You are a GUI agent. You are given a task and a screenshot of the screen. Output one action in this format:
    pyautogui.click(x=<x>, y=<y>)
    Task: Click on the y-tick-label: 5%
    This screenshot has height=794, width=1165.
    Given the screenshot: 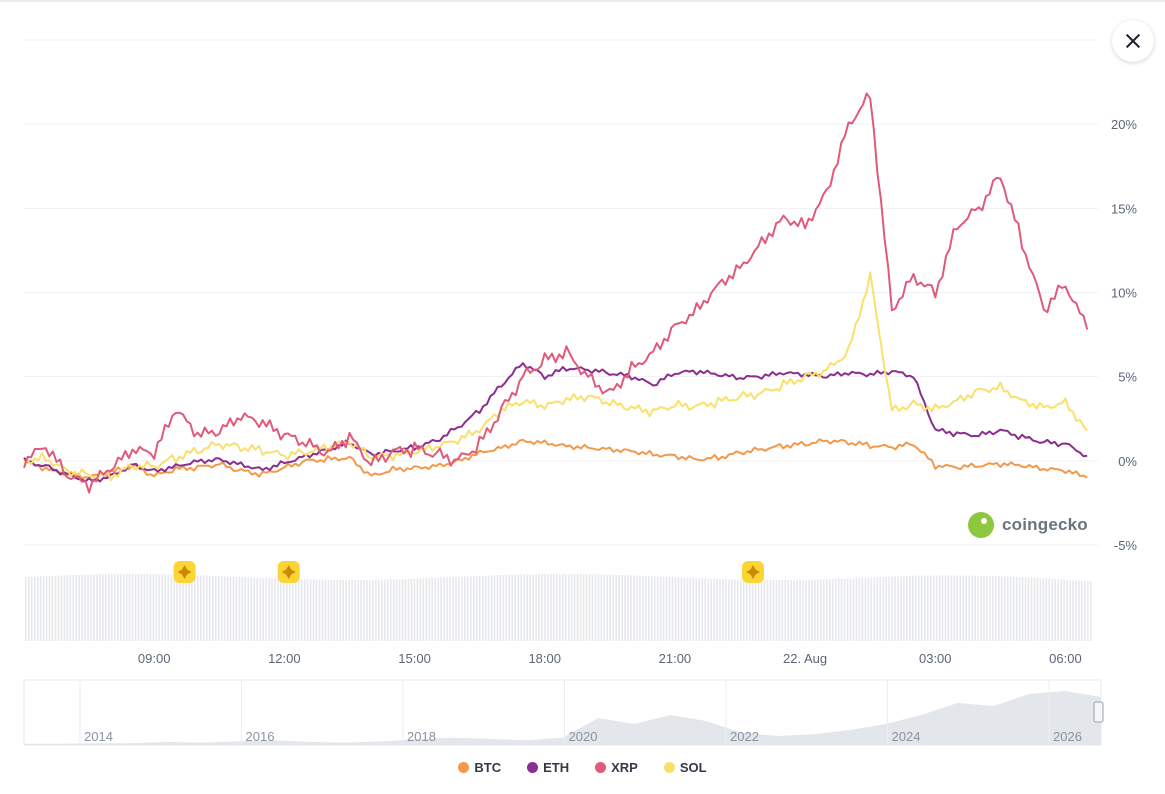 What is the action you would take?
    pyautogui.click(x=1127, y=377)
    